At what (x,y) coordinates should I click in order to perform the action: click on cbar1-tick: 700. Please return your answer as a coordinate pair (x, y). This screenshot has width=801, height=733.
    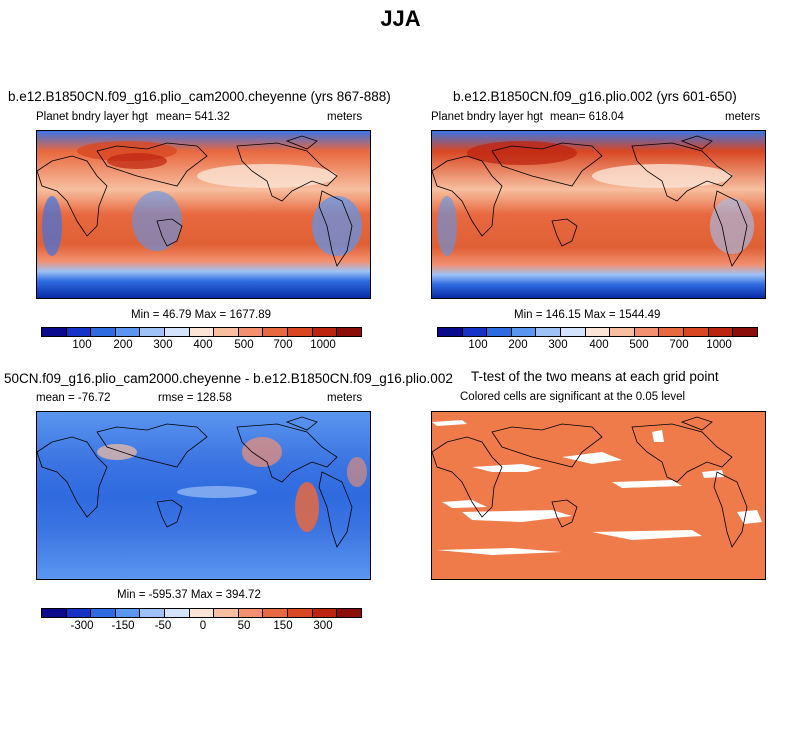
    Looking at the image, I should click on (283, 345).